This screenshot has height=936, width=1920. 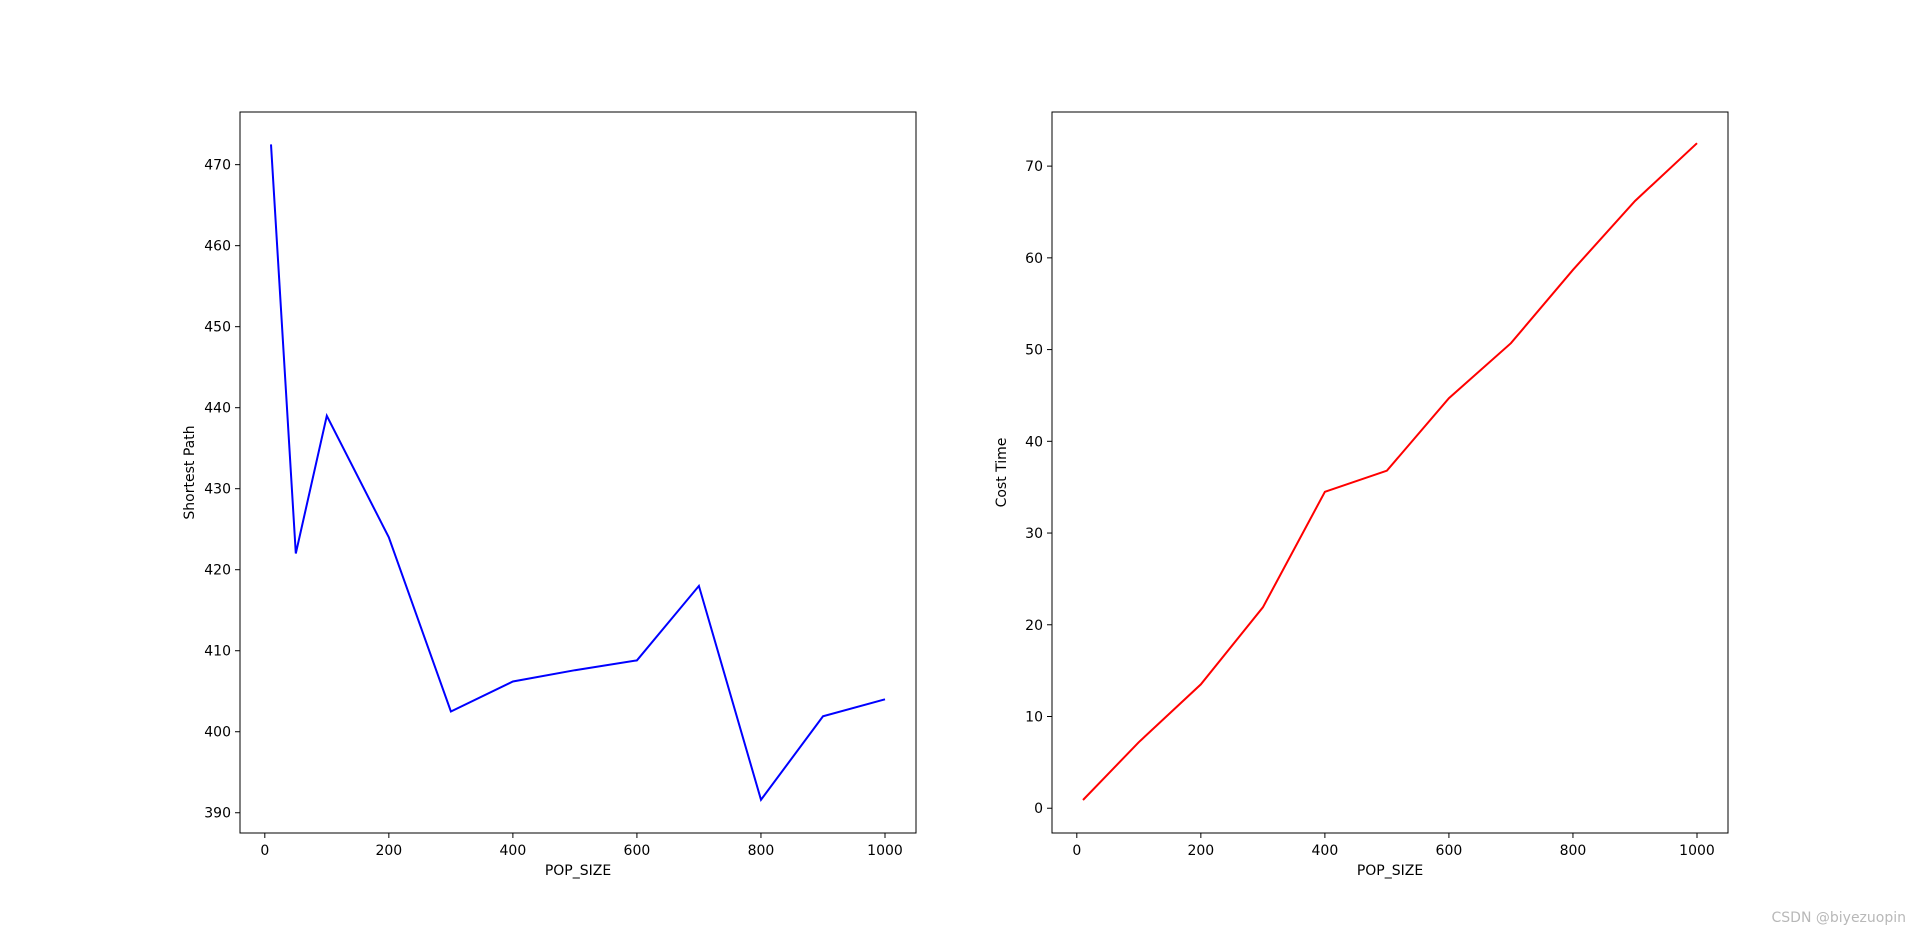 What do you see at coordinates (190, 472) in the screenshot?
I see `y-axis-label: Shortest Path` at bounding box center [190, 472].